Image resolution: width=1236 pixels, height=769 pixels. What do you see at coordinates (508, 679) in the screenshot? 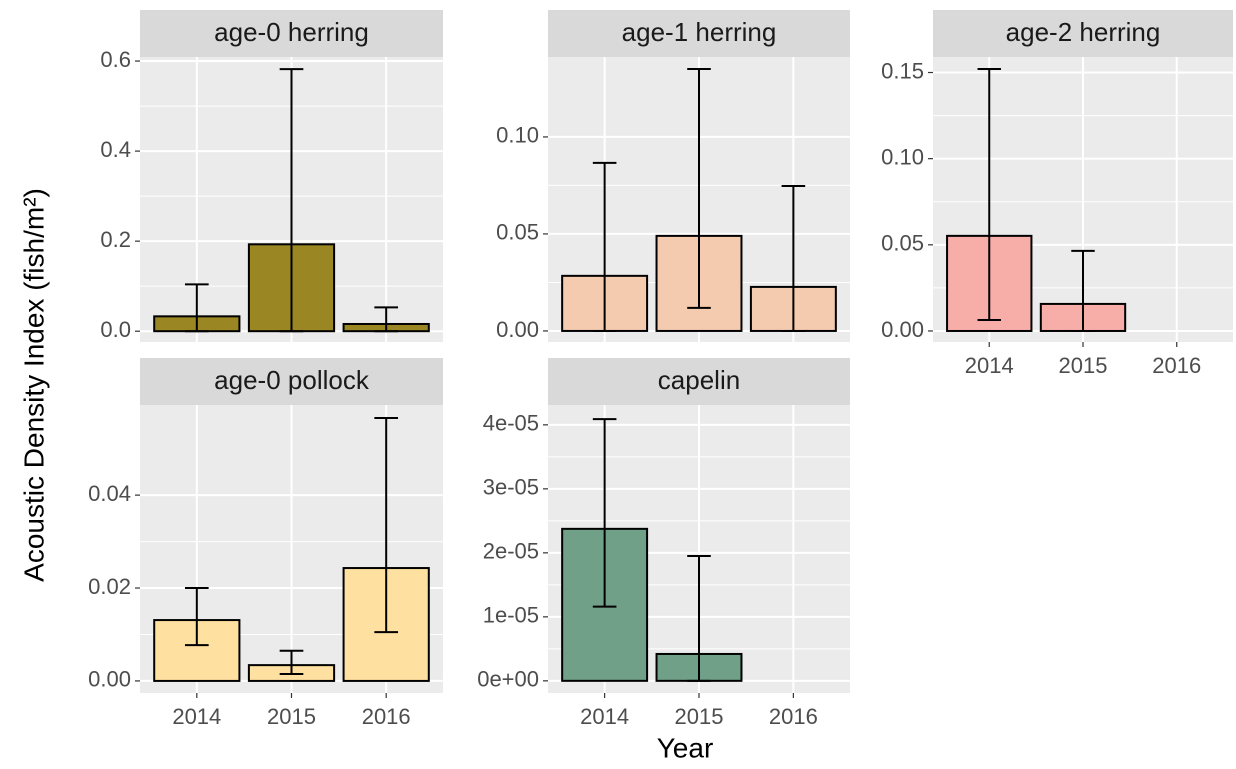
I see `y-tick-label: 0e+00` at bounding box center [508, 679].